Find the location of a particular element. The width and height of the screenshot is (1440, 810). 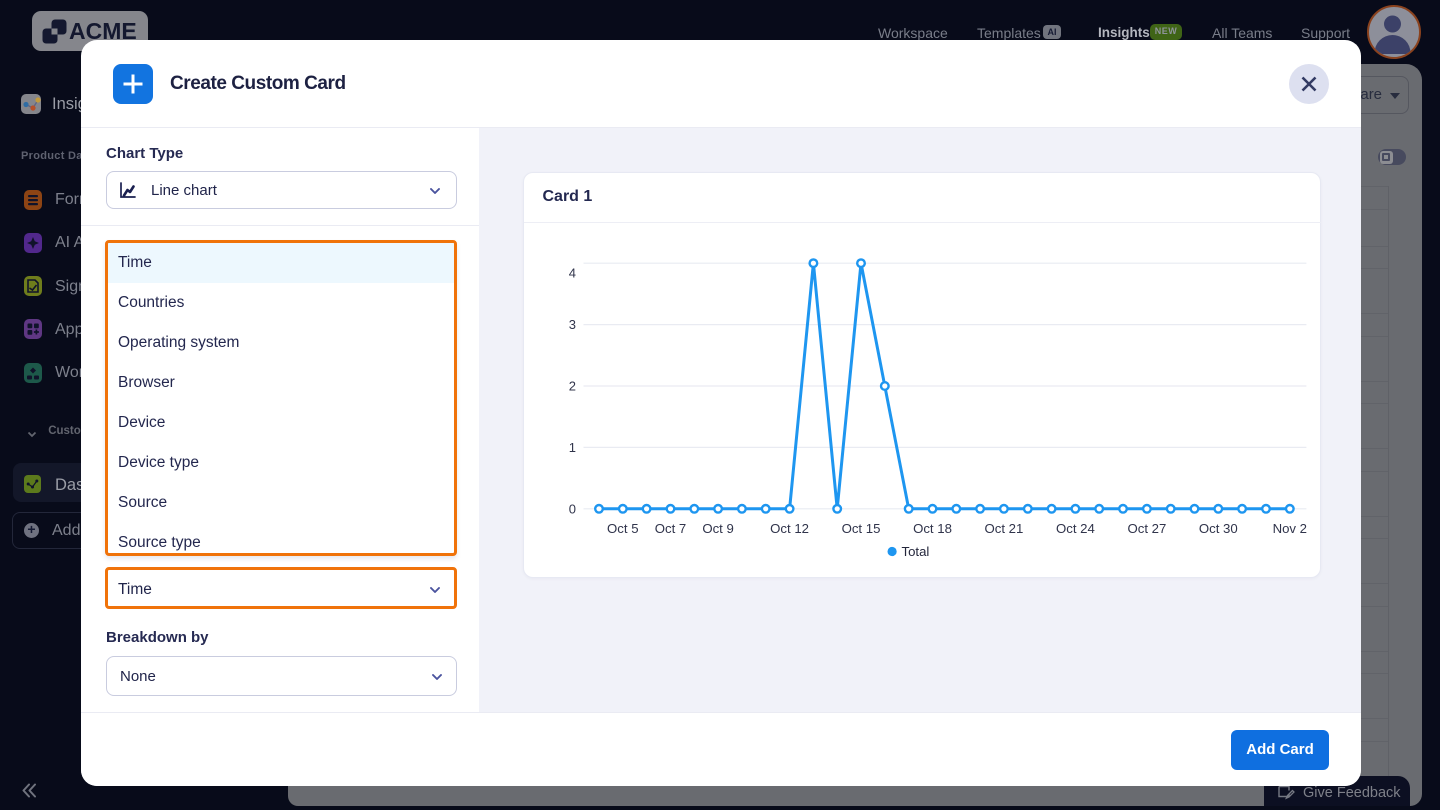

svg-text: 2 is located at coordinates (571, 386).